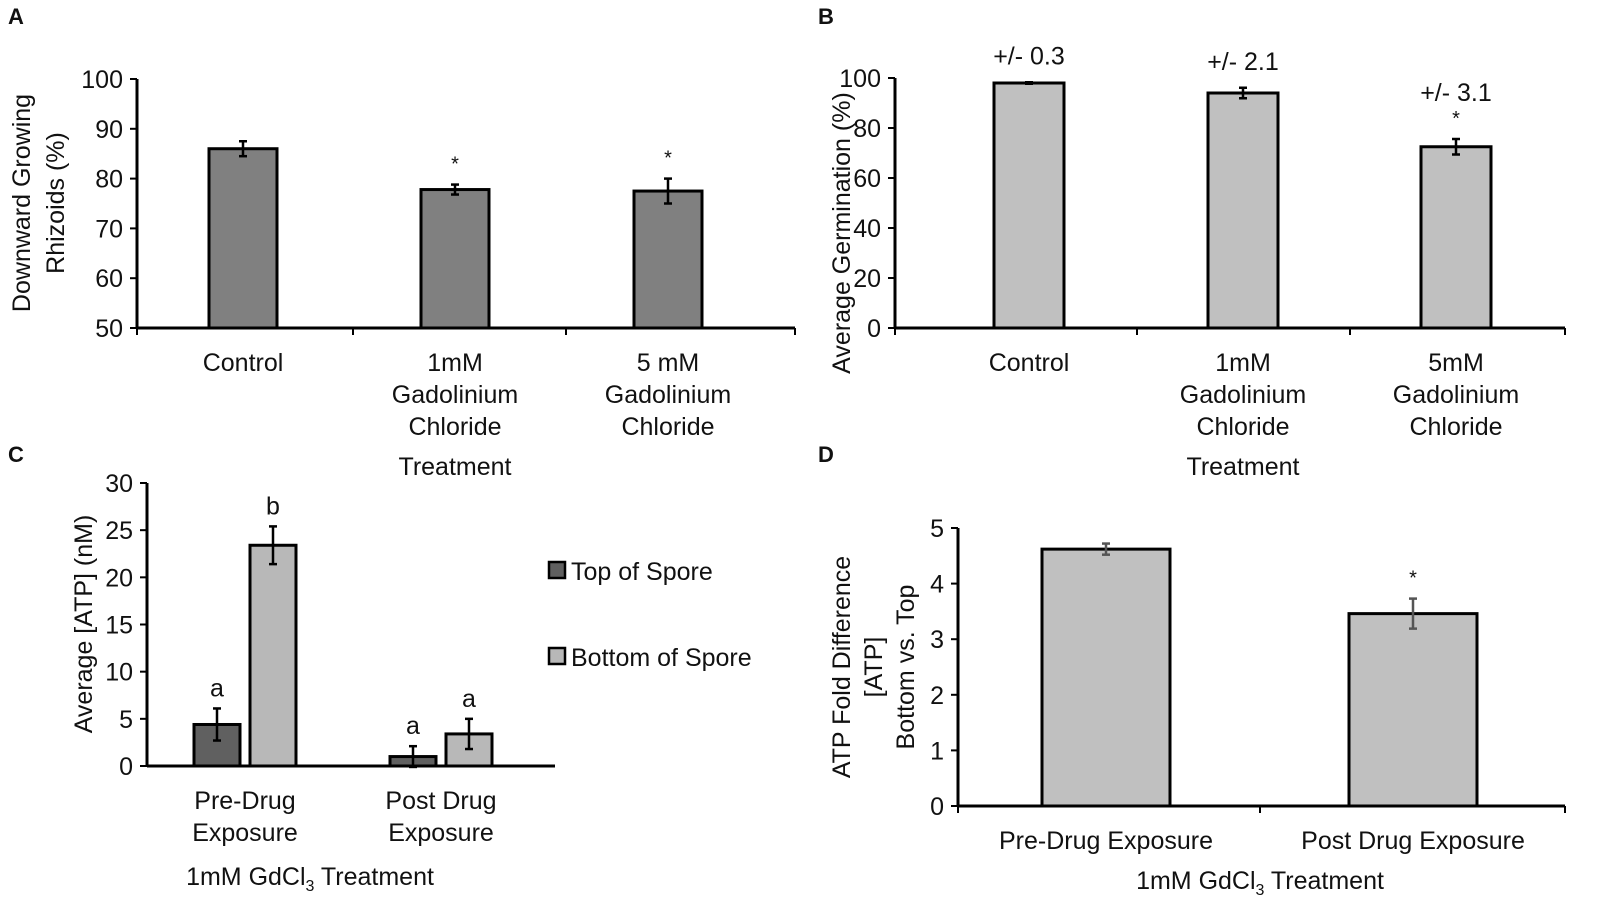 Image resolution: width=1598 pixels, height=911 pixels. I want to click on x-tick-label: Post Drug Exposure, so click(1413, 841).